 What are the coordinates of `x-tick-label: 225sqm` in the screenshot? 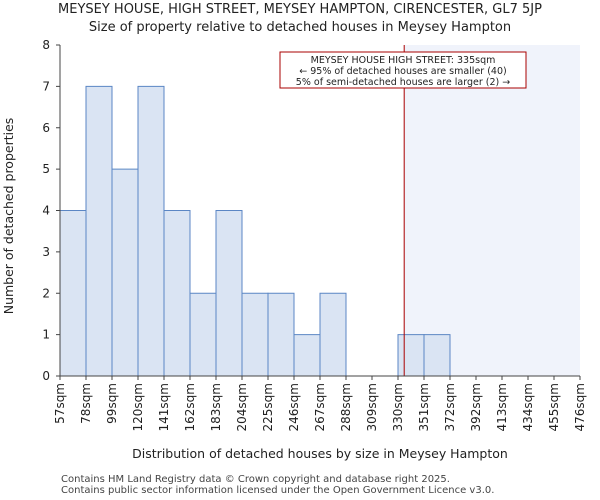 It's located at (268, 407).